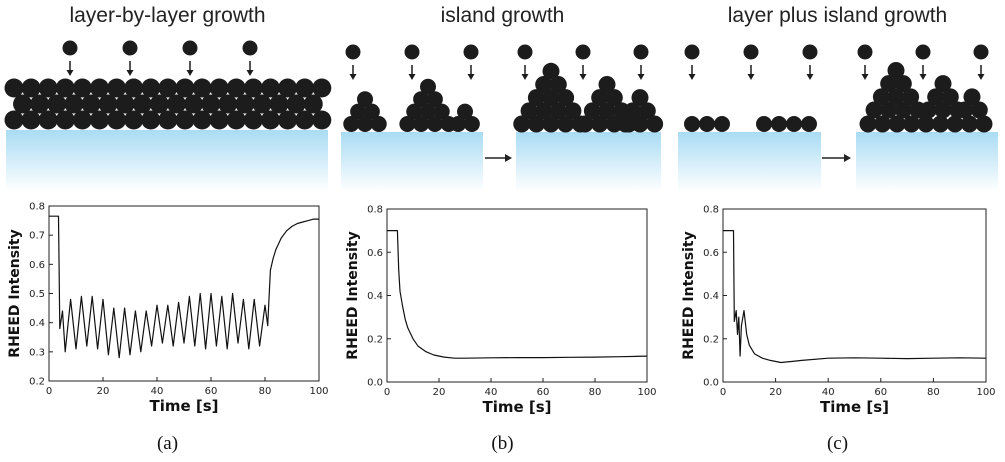  I want to click on x-tick-label: 40, so click(157, 391).